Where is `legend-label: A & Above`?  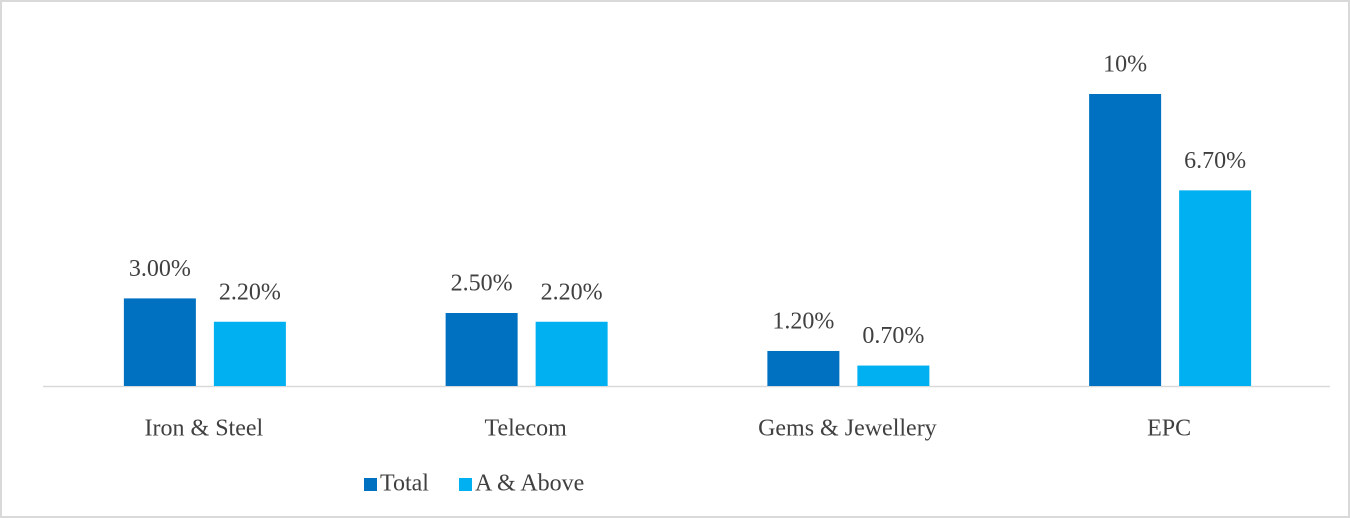
legend-label: A & Above is located at coordinates (529, 484).